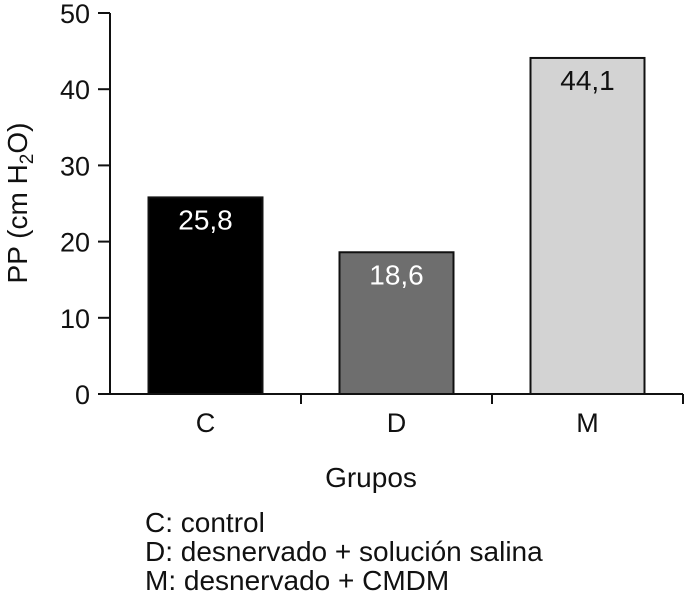 Image resolution: width=687 pixels, height=608 pixels. I want to click on y-axis-title-main: PP (cm H, so click(17, 223).